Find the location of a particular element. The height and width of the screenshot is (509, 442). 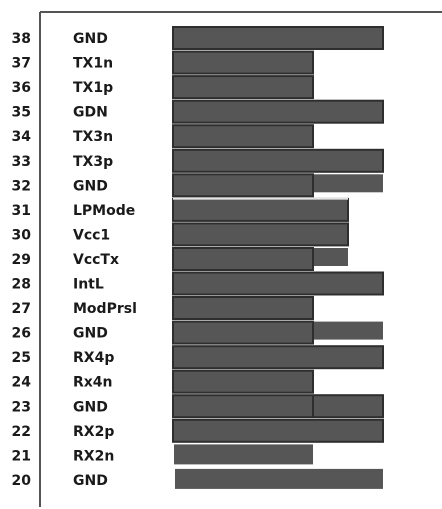

pin-name: IntL is located at coordinates (88, 285).